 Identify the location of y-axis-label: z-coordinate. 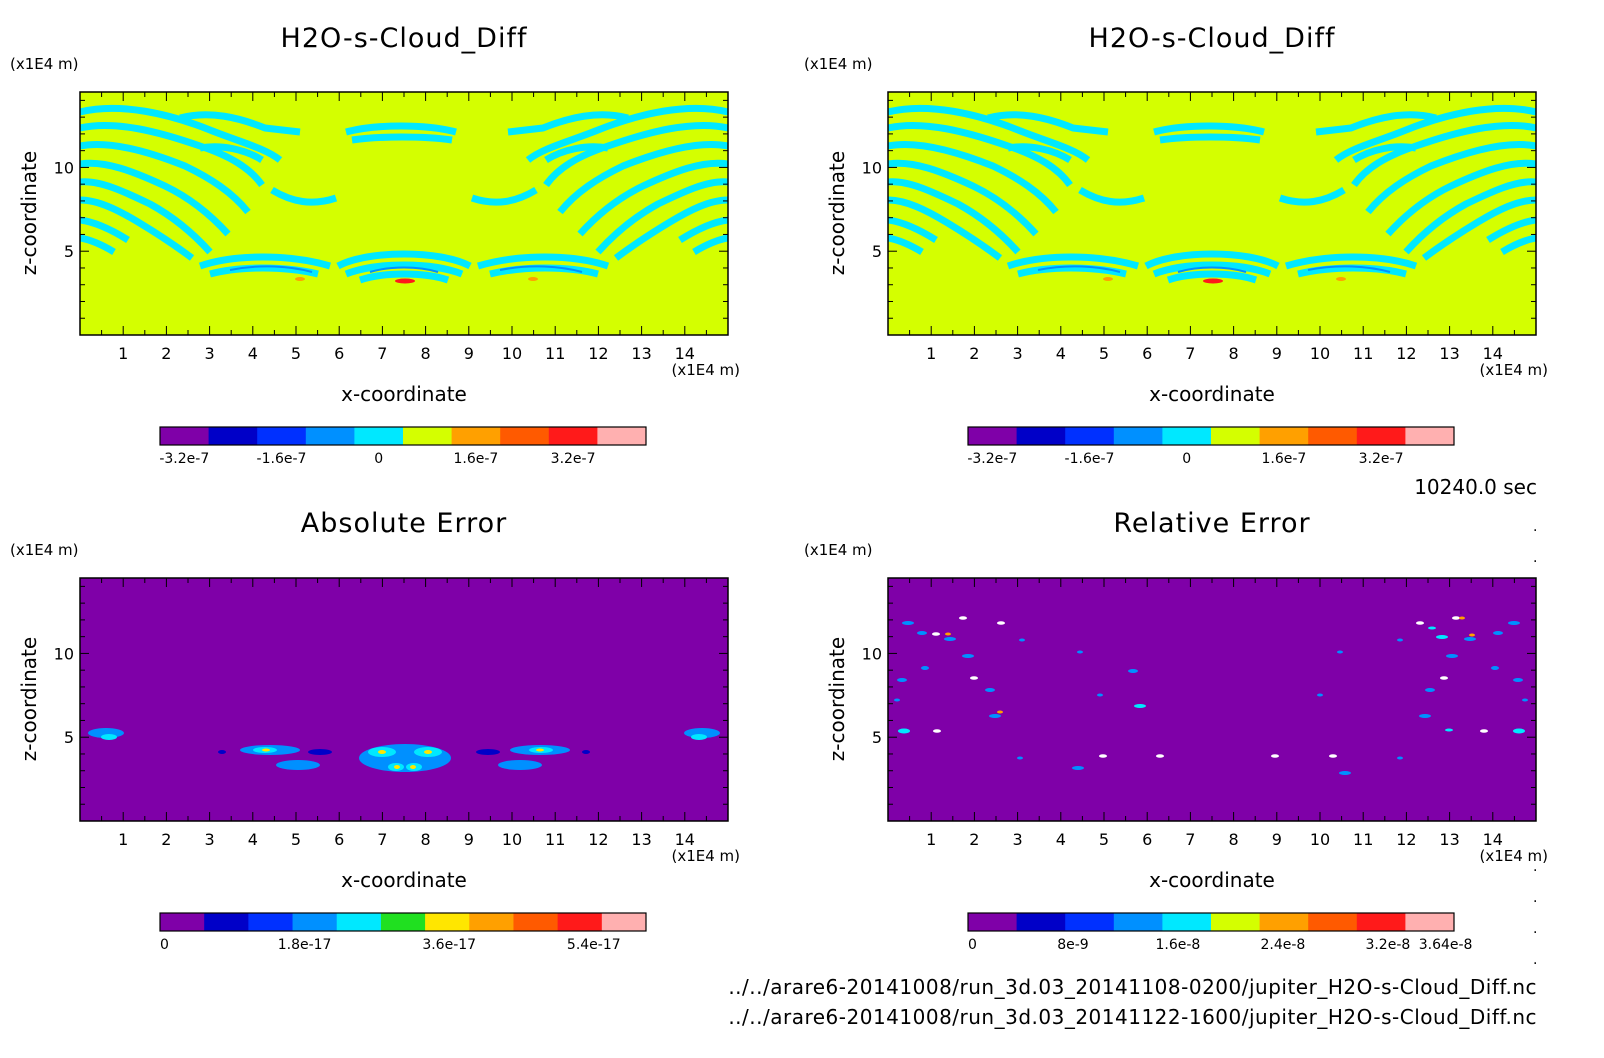
(837, 699).